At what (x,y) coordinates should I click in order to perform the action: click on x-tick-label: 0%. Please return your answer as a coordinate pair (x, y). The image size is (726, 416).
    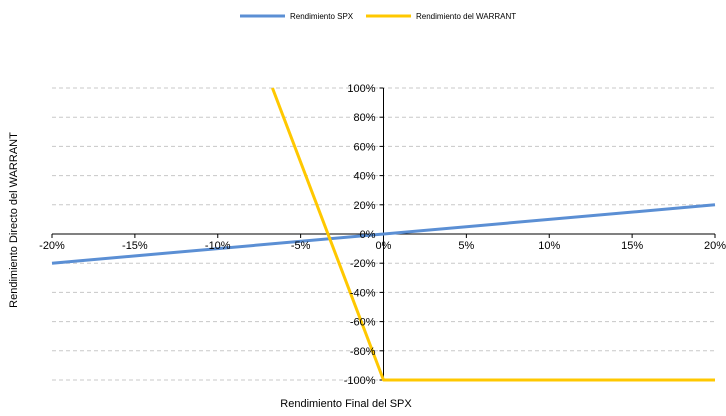
    Looking at the image, I should click on (384, 246).